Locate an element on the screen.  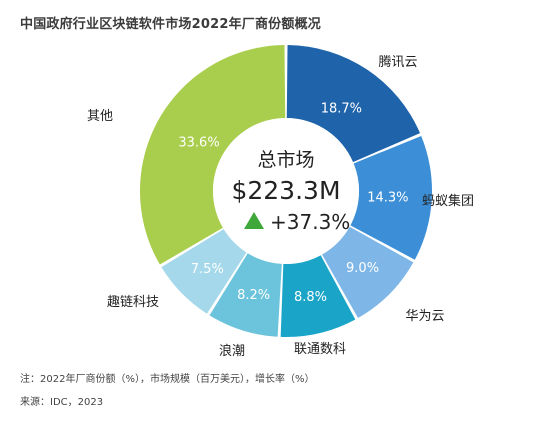
category-label-3: 联通数科 is located at coordinates (320, 349).